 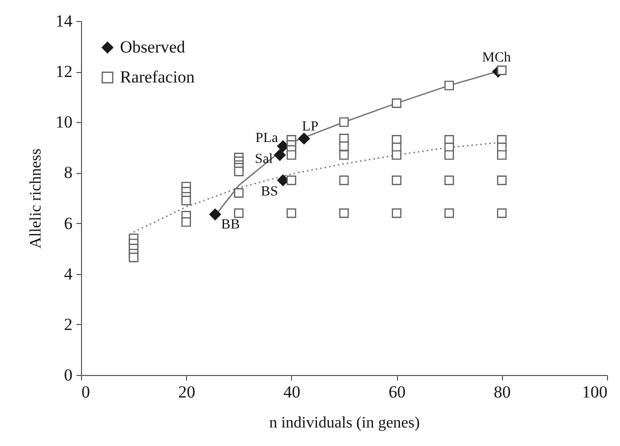 I want to click on y-tick-label: 10, so click(x=64, y=122).